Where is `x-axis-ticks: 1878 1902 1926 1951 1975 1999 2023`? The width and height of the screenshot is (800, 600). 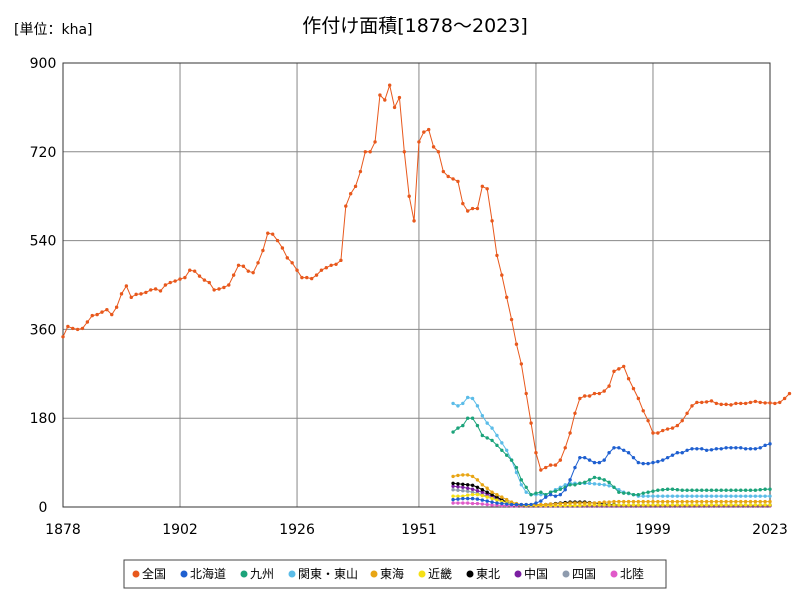 x-axis-ticks: 1878 1902 1926 1951 1975 1999 2023 is located at coordinates (416, 530).